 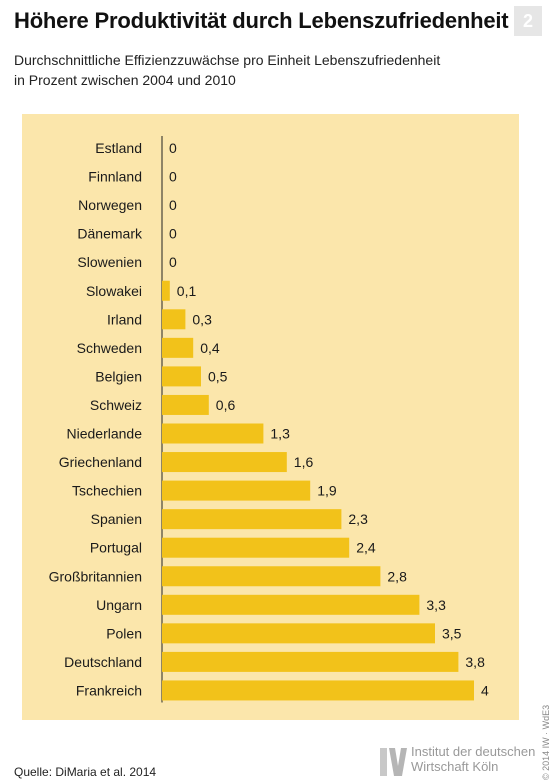 What do you see at coordinates (298, 633) in the screenshot?
I see `bar-polen` at bounding box center [298, 633].